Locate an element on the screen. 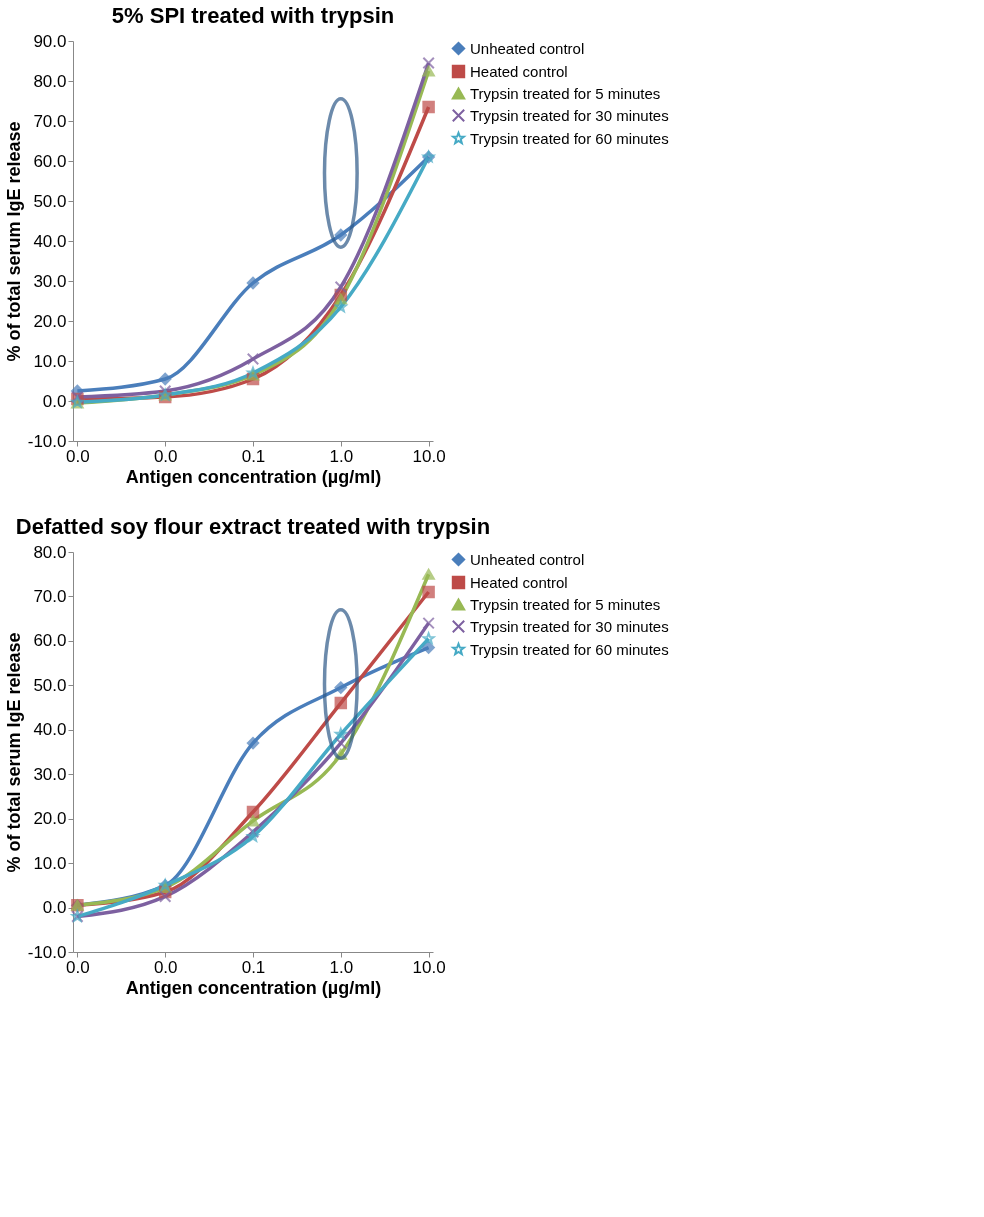  y-tick-label: 90.0 is located at coordinates (50, 41).